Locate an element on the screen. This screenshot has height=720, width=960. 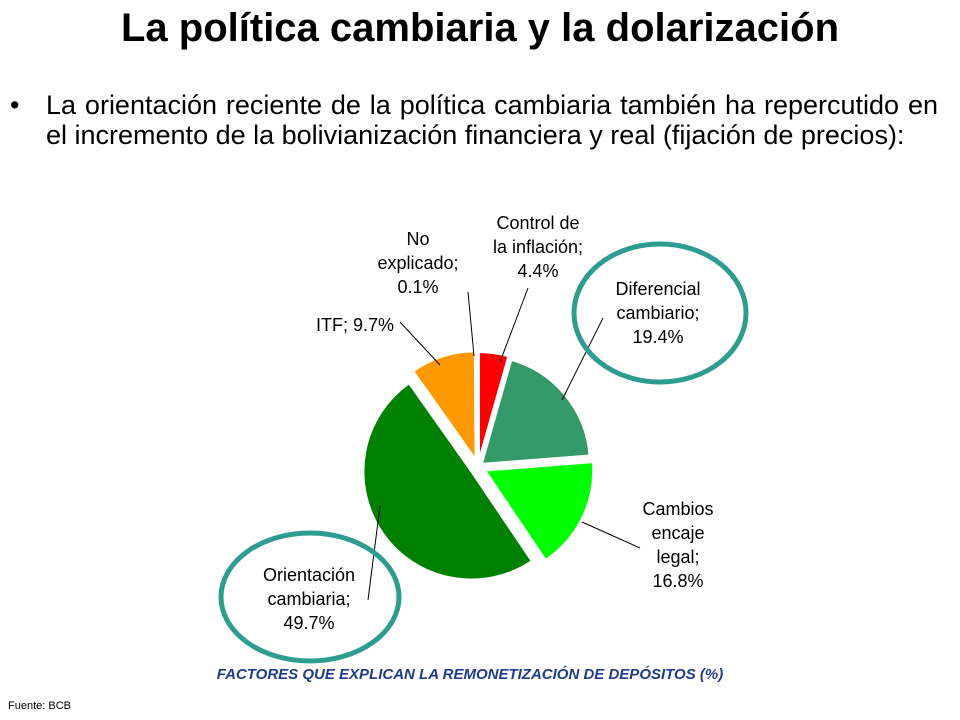
slice-label-orientaci-n-cambiaria: Orientación cambiaria; 49.7% is located at coordinates (309, 599).